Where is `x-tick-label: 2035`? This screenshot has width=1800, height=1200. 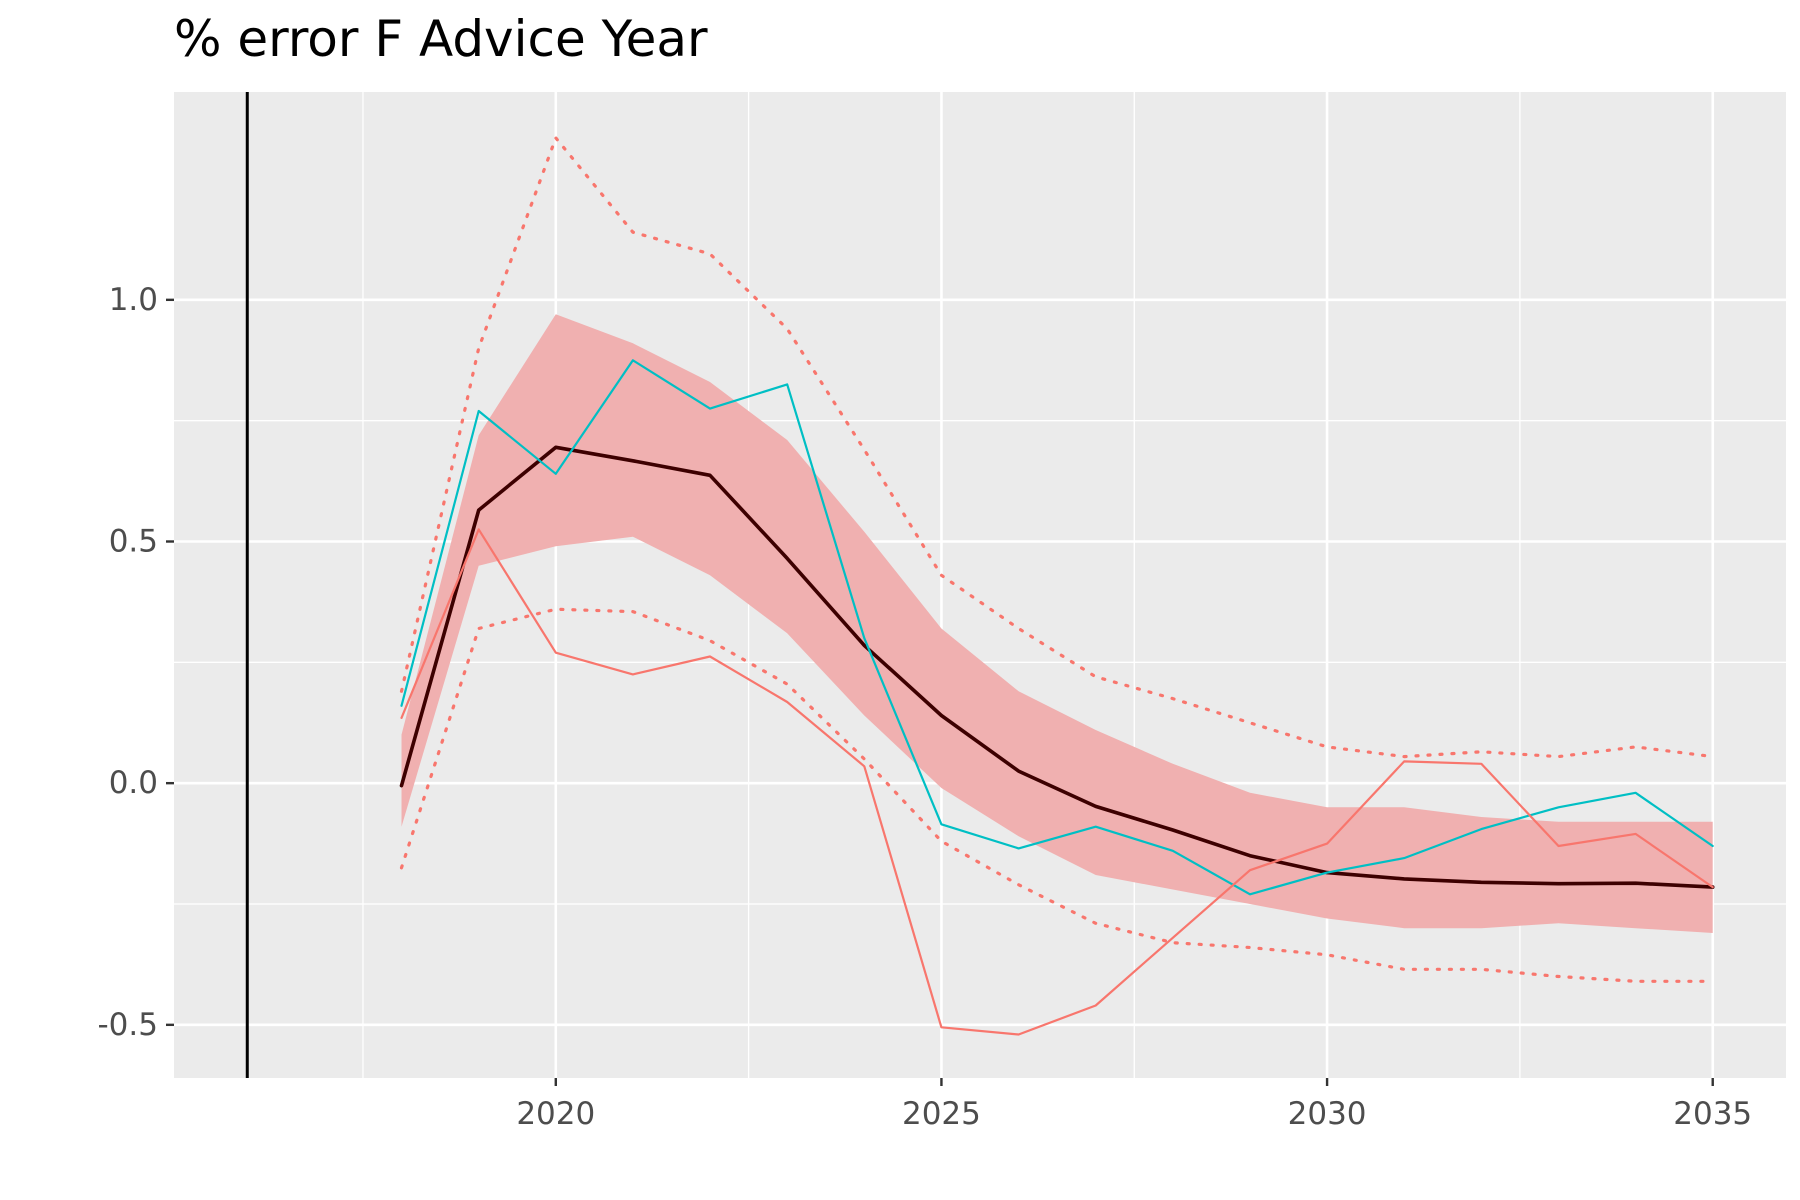 x-tick-label: 2035 is located at coordinates (1712, 1114).